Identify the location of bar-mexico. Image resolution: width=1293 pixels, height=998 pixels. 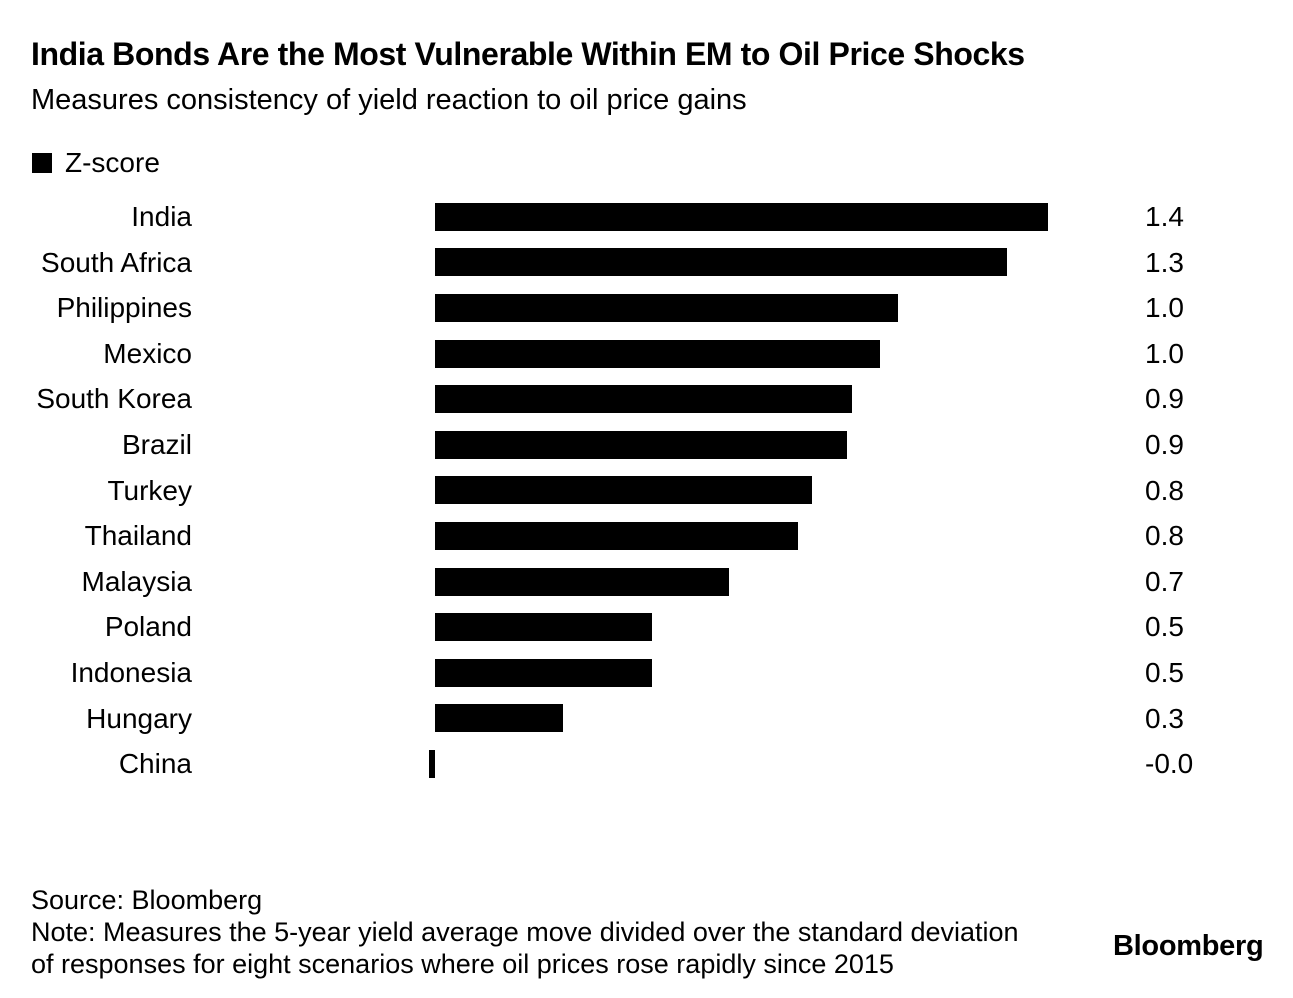
(657, 353).